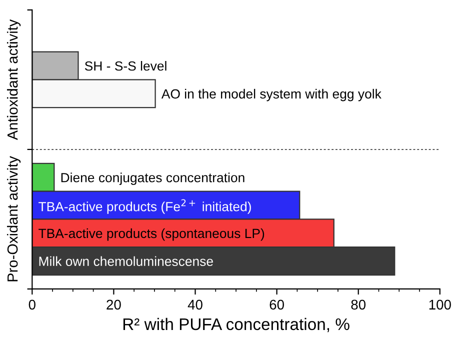 The image size is (466, 355). What do you see at coordinates (152, 178) in the screenshot?
I see `y-tick-label: Diene conjugates concentration` at bounding box center [152, 178].